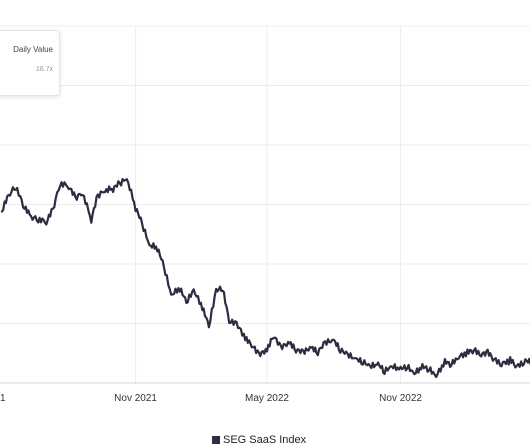  Describe the element at coordinates (211, 398) in the screenshot. I see `x-tick-labels: 1 Nov 2021 May 2022 Nov 2022` at that location.